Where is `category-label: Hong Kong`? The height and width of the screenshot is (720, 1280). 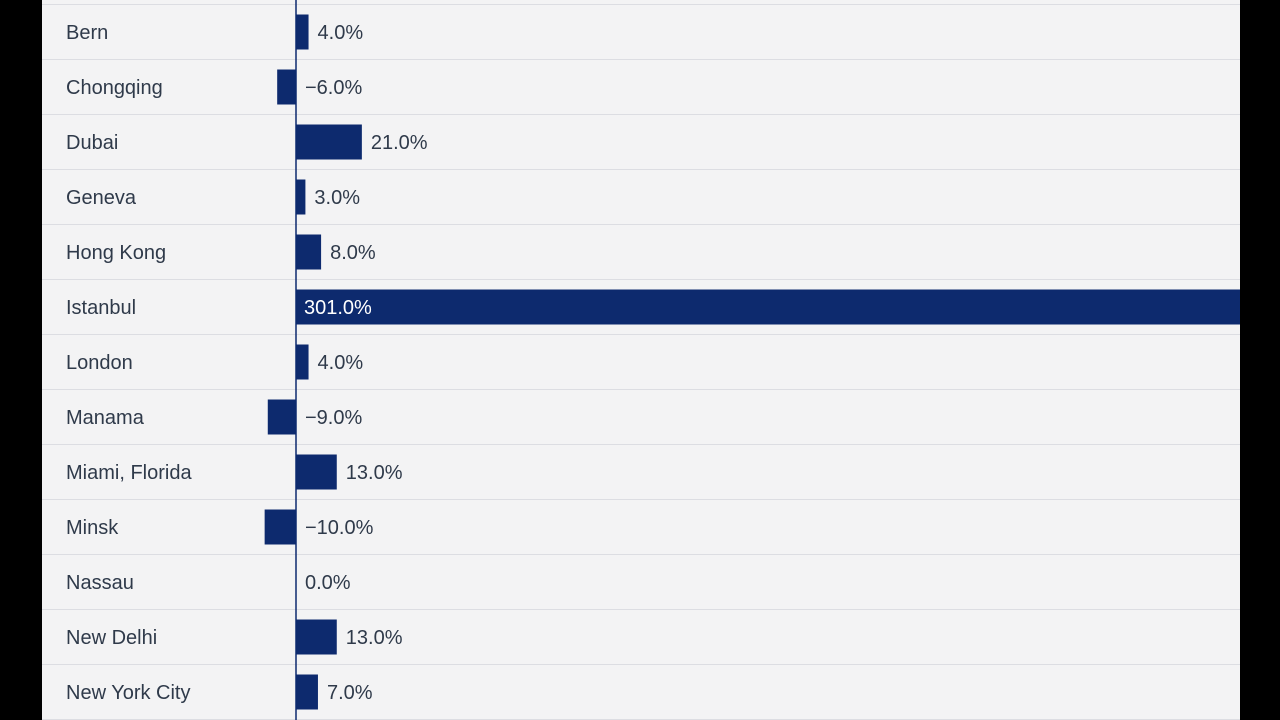 category-label: Hong Kong is located at coordinates (116, 253).